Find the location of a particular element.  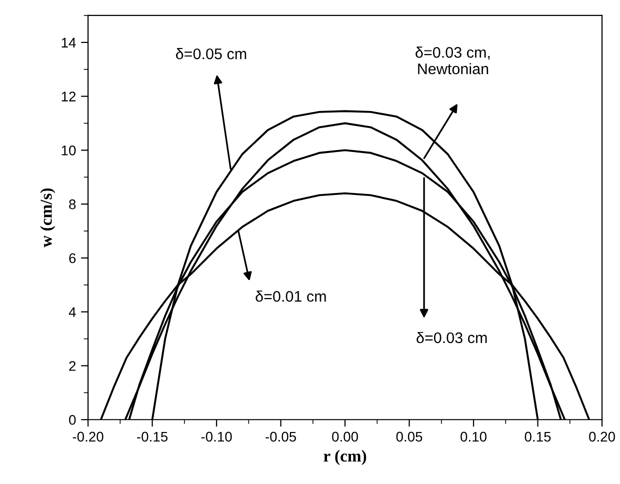

y-axis-title: w (cm/s) is located at coordinates (48, 218).